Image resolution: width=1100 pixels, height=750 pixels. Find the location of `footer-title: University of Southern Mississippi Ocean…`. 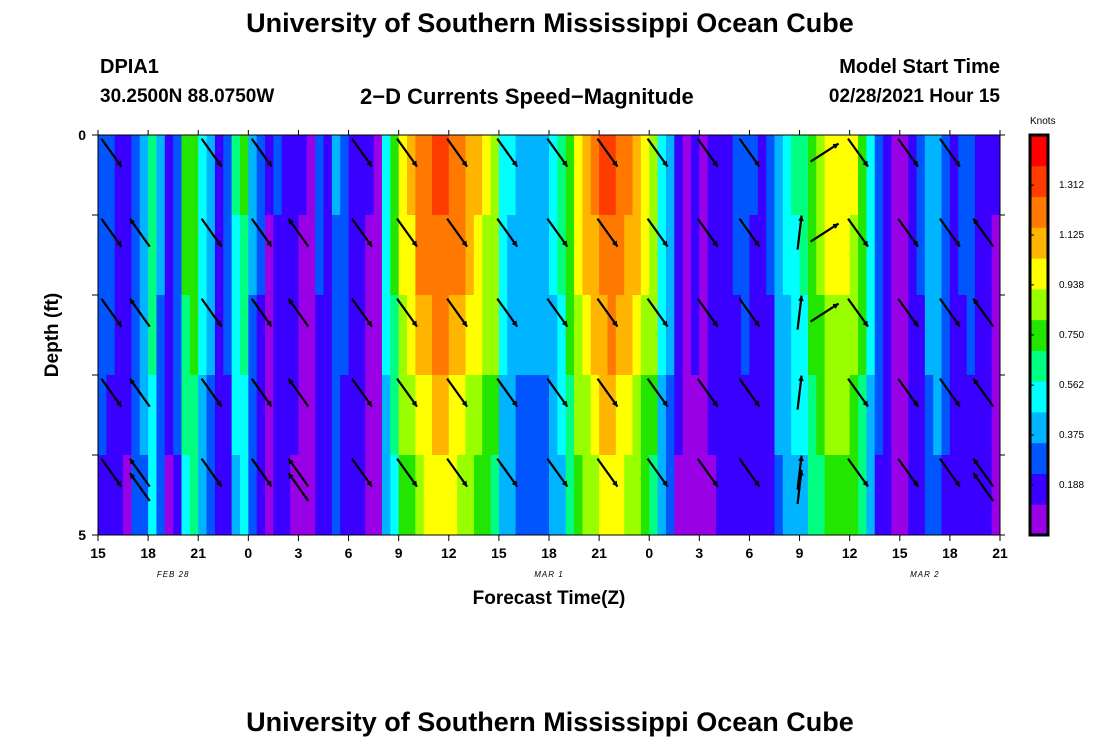

footer-title: University of Southern Mississippi Ocean… is located at coordinates (550, 722).